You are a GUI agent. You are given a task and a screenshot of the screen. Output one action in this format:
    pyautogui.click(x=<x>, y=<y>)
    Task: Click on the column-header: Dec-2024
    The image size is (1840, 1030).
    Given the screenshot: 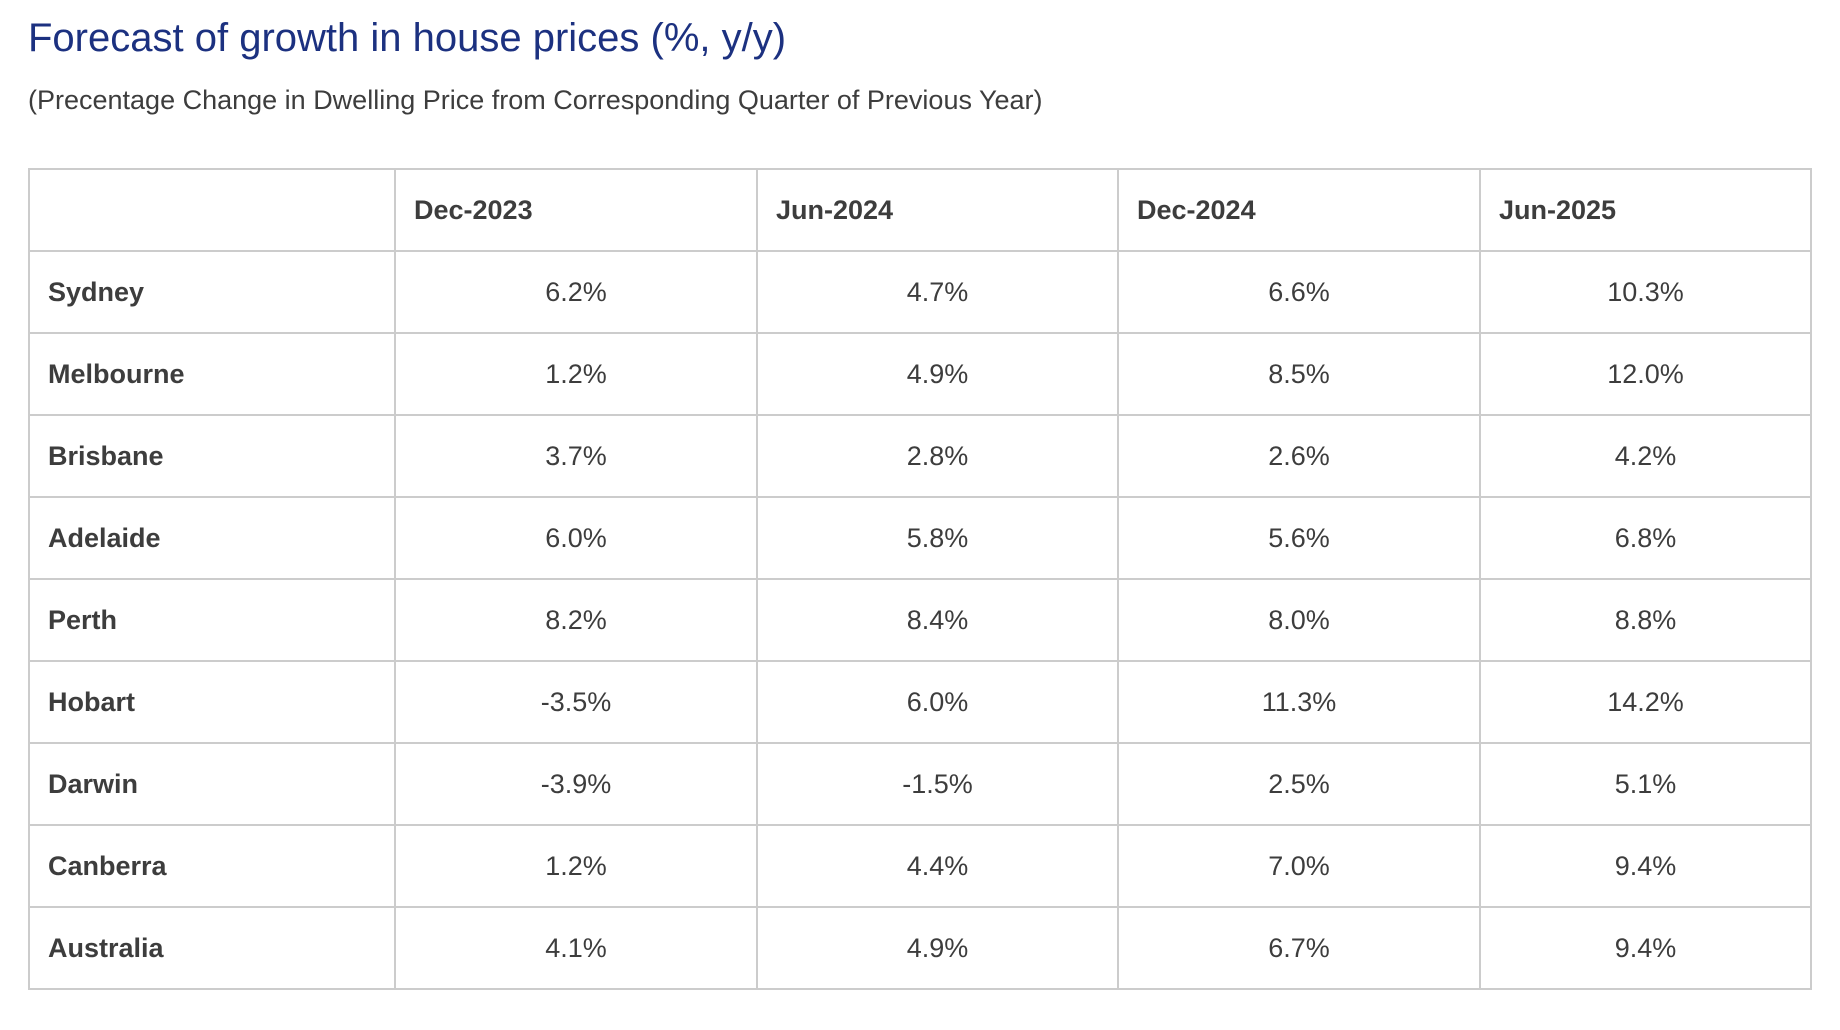 What is the action you would take?
    pyautogui.click(x=1299, y=210)
    